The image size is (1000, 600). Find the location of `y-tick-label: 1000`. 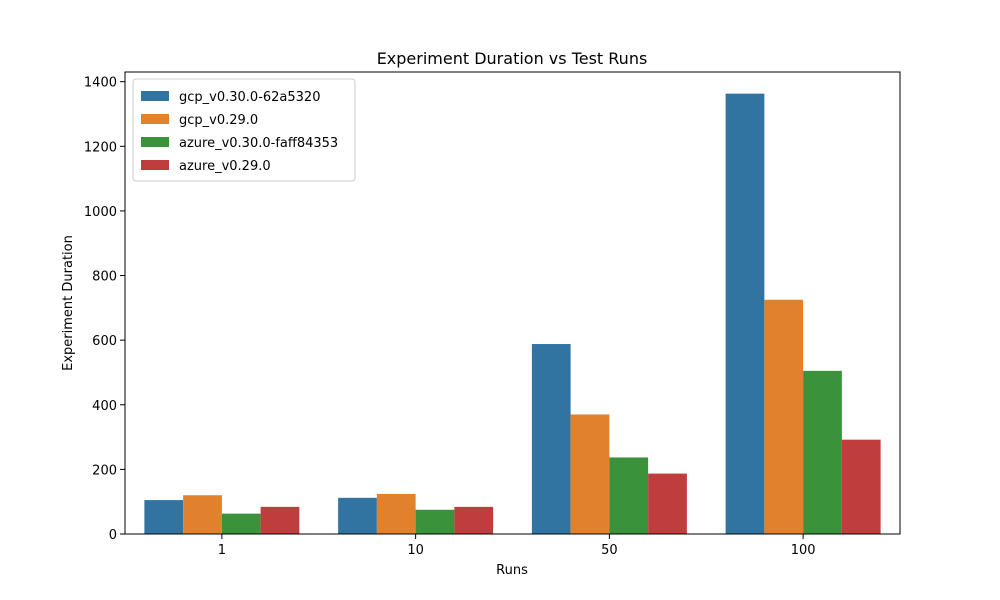

y-tick-label: 1000 is located at coordinates (100, 212).